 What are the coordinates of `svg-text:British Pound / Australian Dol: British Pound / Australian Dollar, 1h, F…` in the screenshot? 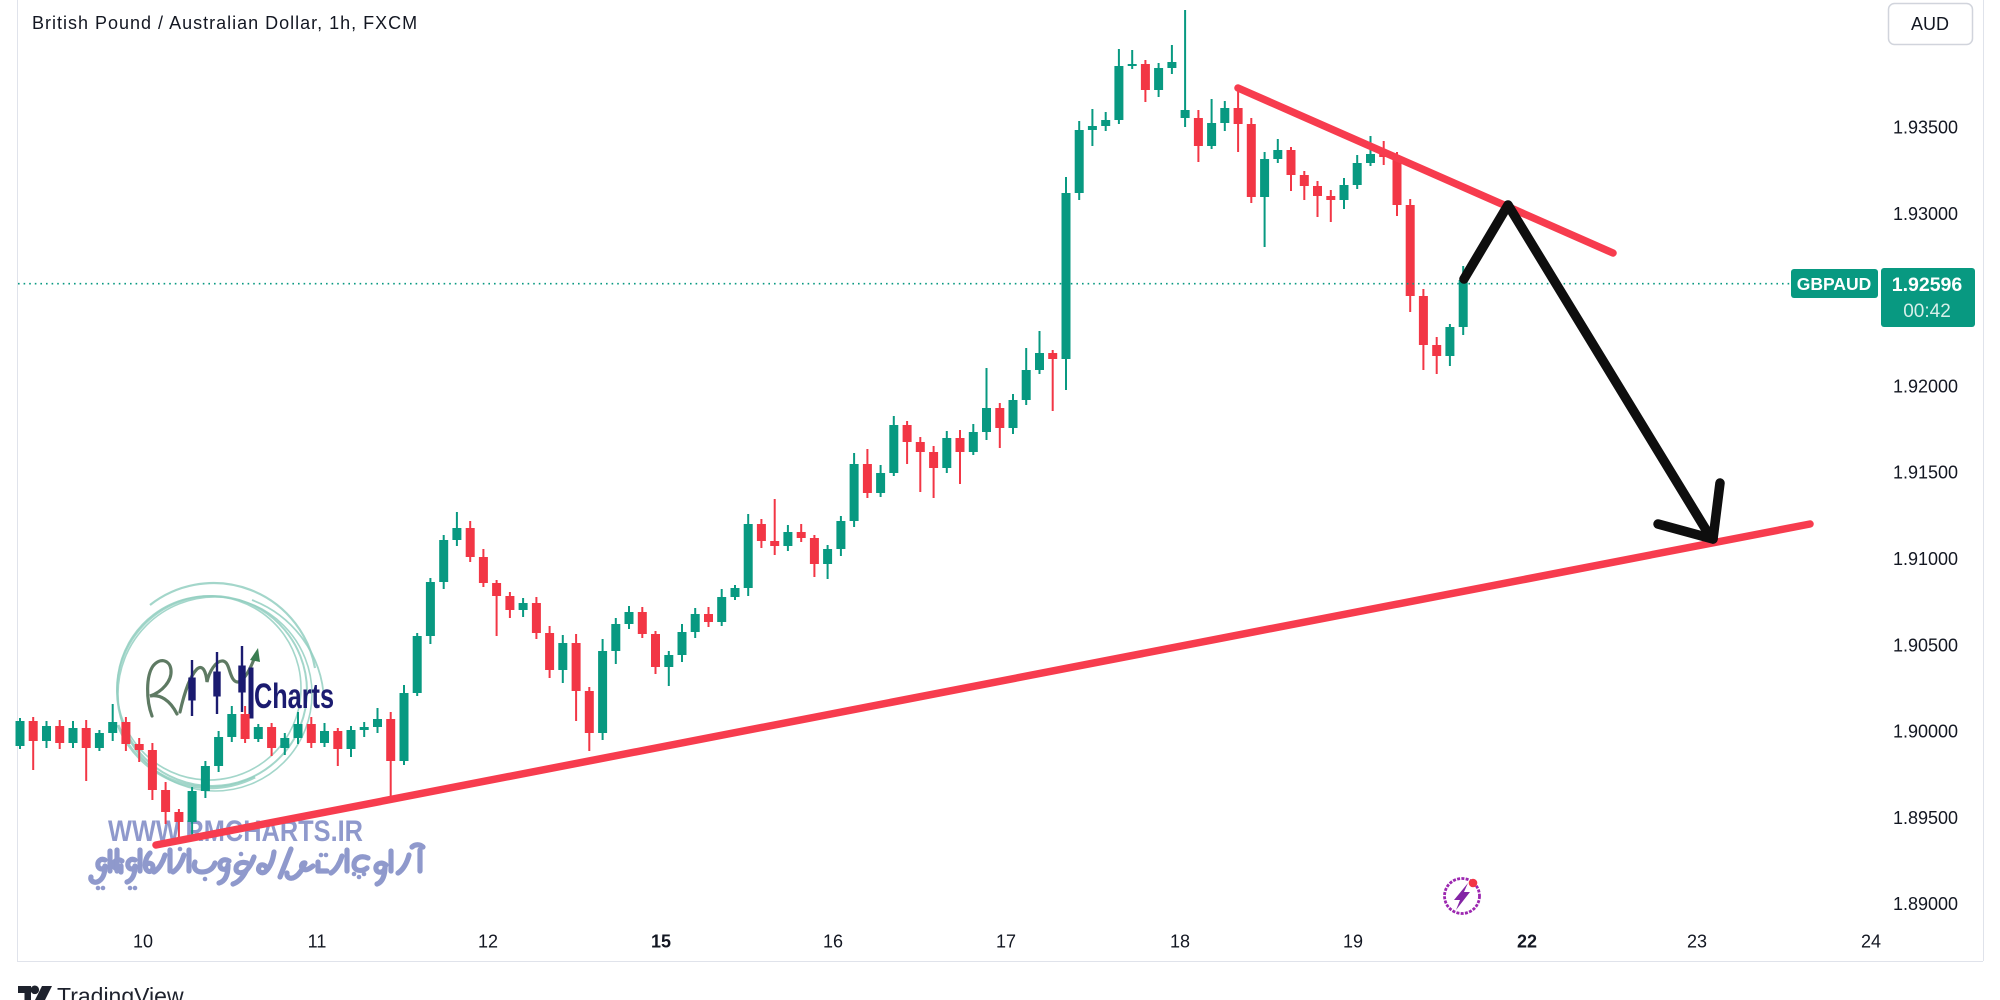 It's located at (225, 23).